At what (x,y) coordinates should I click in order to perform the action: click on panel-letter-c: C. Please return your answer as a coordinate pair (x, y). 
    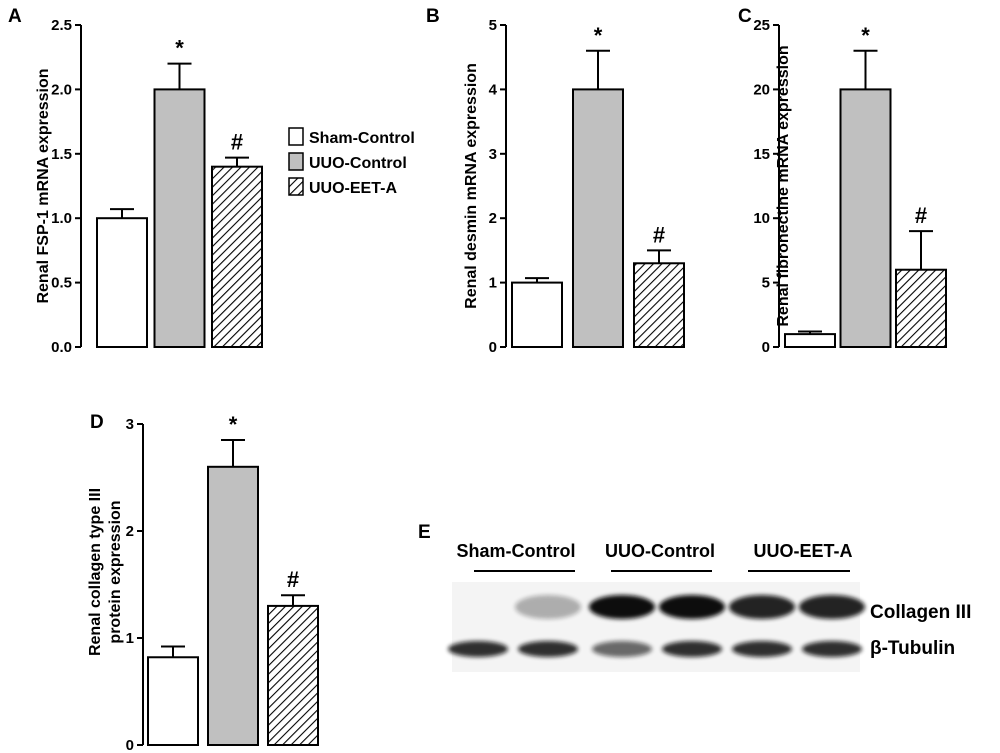
    Looking at the image, I should click on (745, 16).